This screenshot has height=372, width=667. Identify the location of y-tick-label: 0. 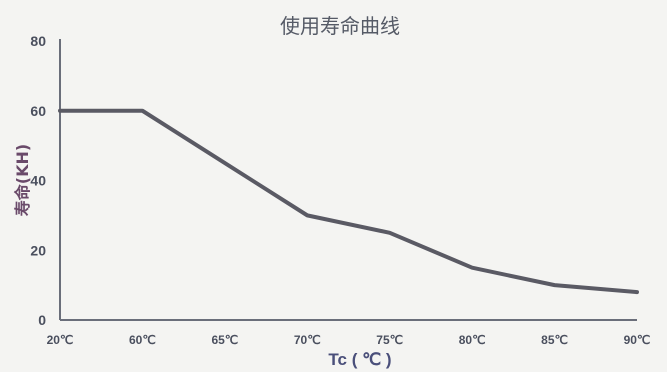
(42, 320).